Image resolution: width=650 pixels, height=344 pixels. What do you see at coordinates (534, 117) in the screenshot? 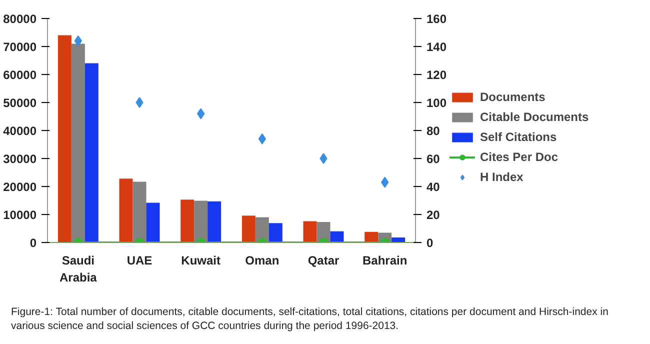
I see `legend-label: Citable Documents` at bounding box center [534, 117].